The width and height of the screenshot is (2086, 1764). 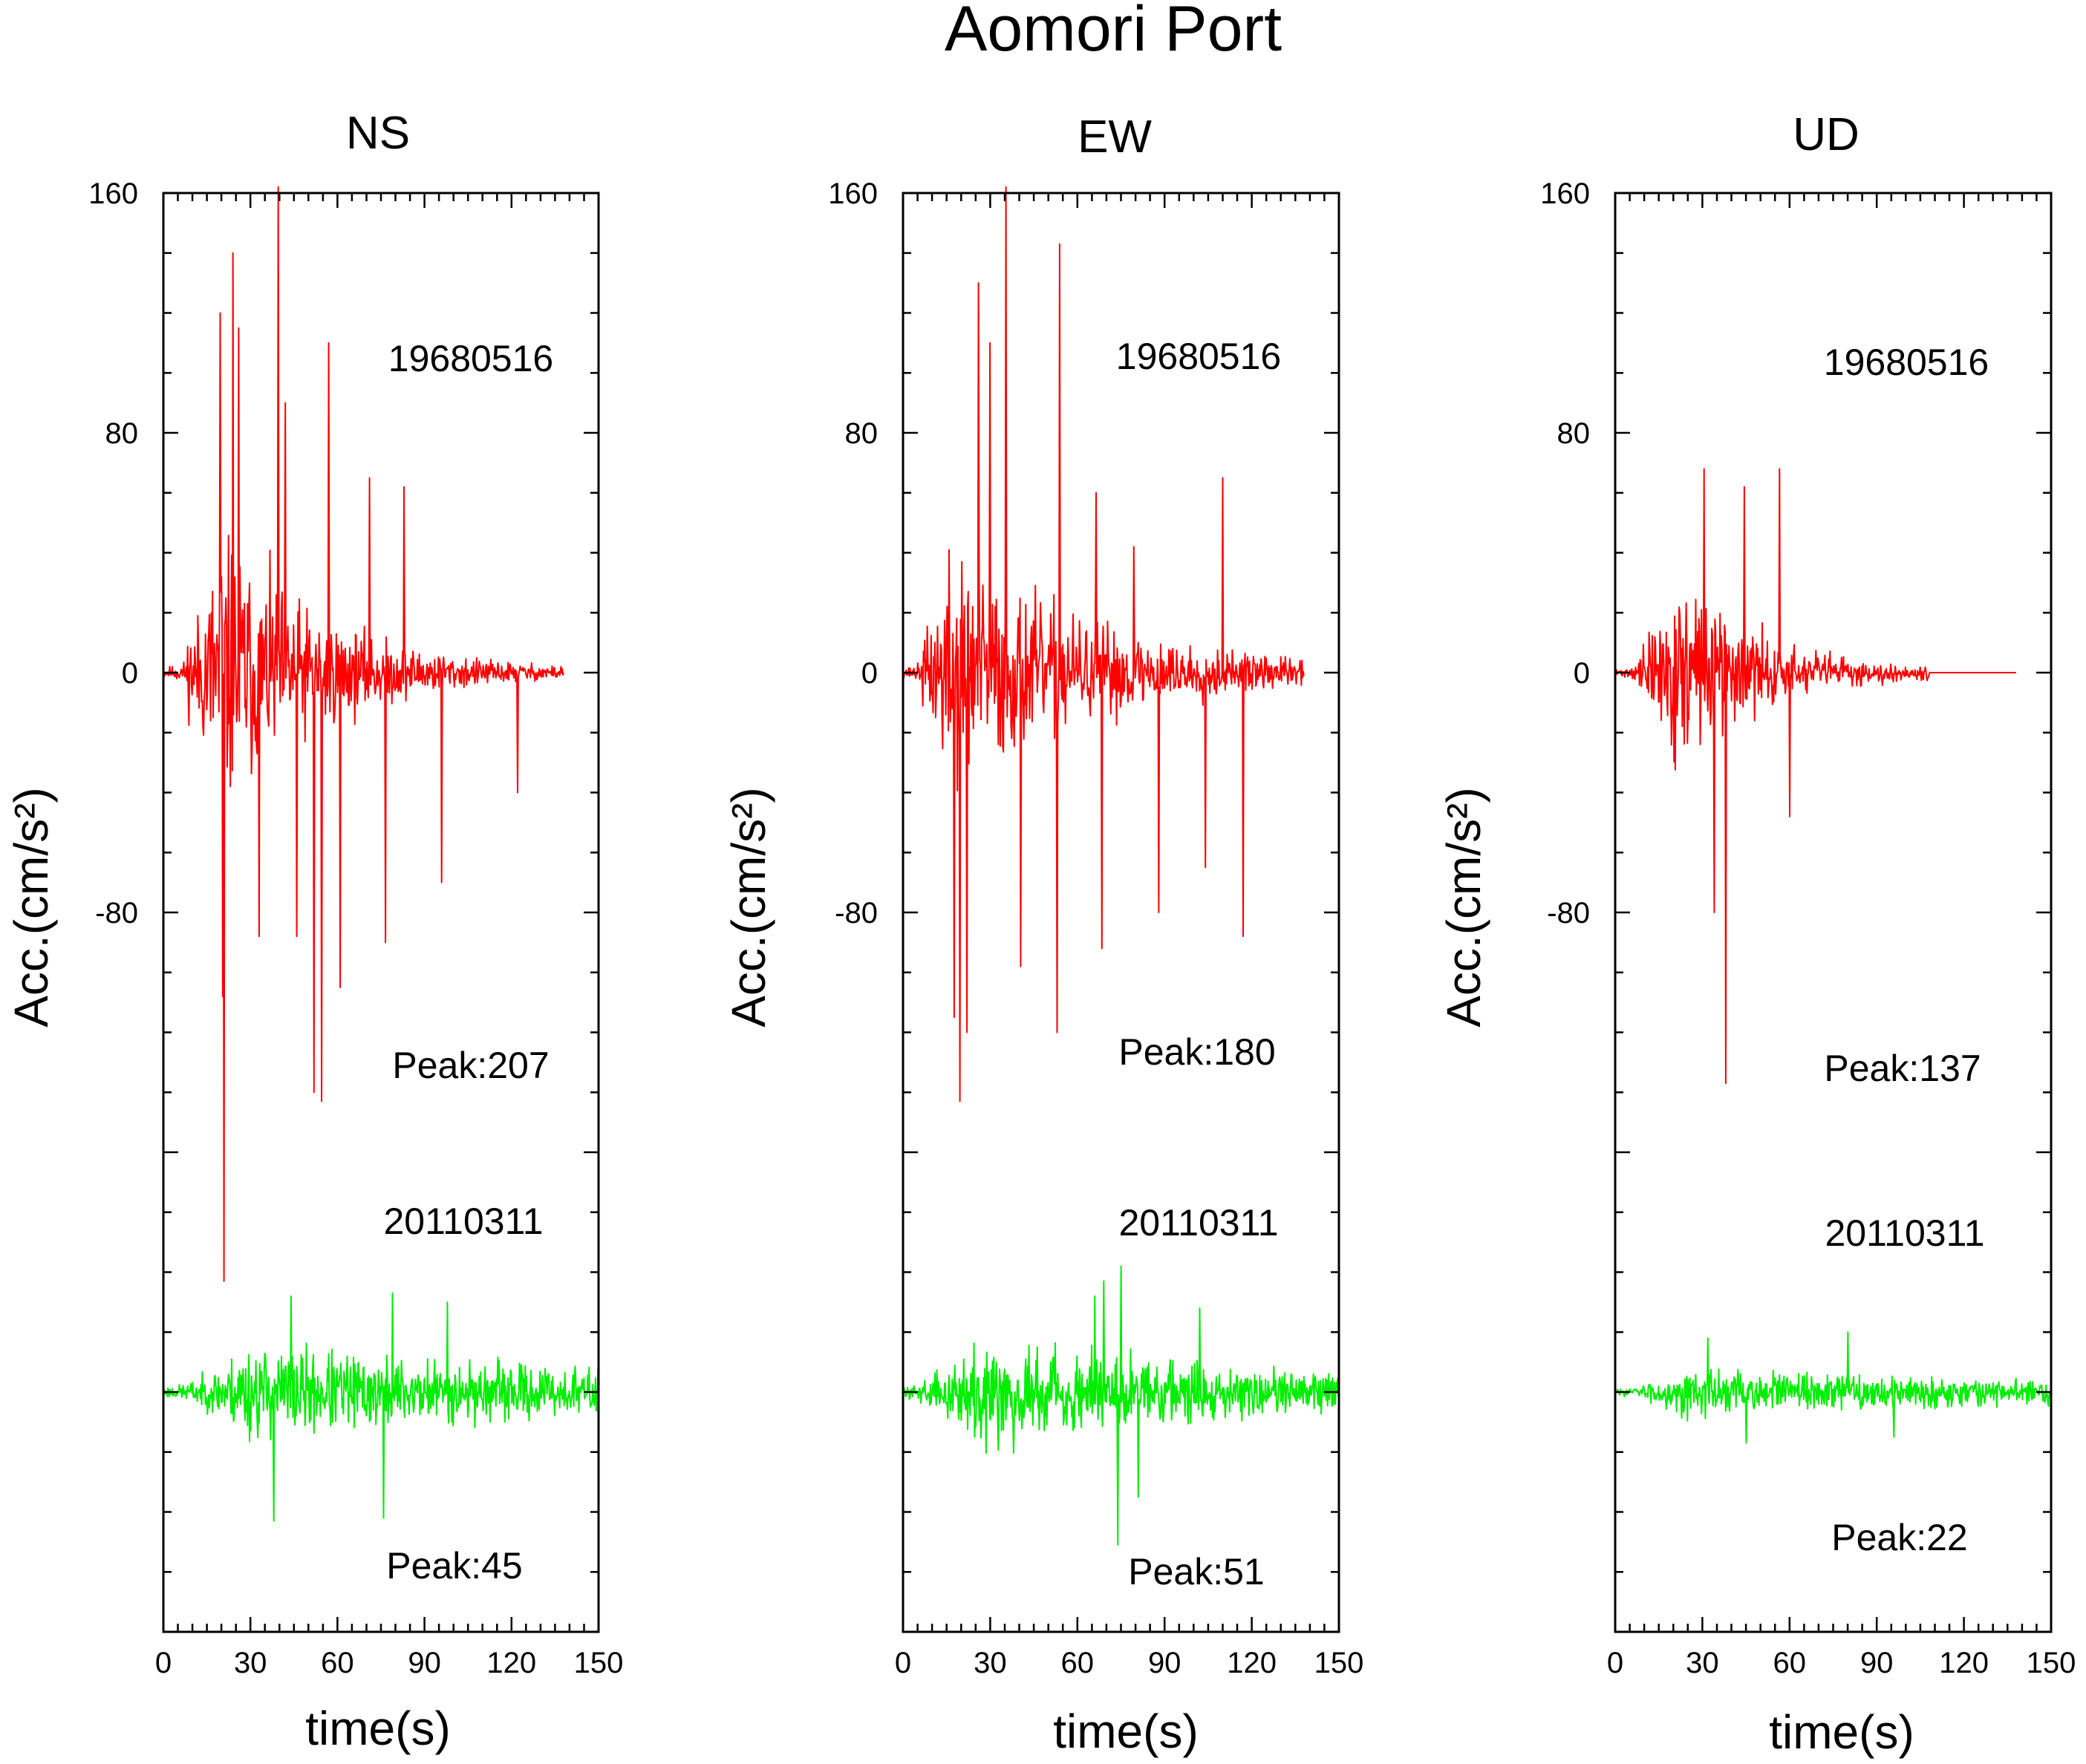 What do you see at coordinates (1906, 362) in the screenshot?
I see `series-name-ud-1968: 19680516` at bounding box center [1906, 362].